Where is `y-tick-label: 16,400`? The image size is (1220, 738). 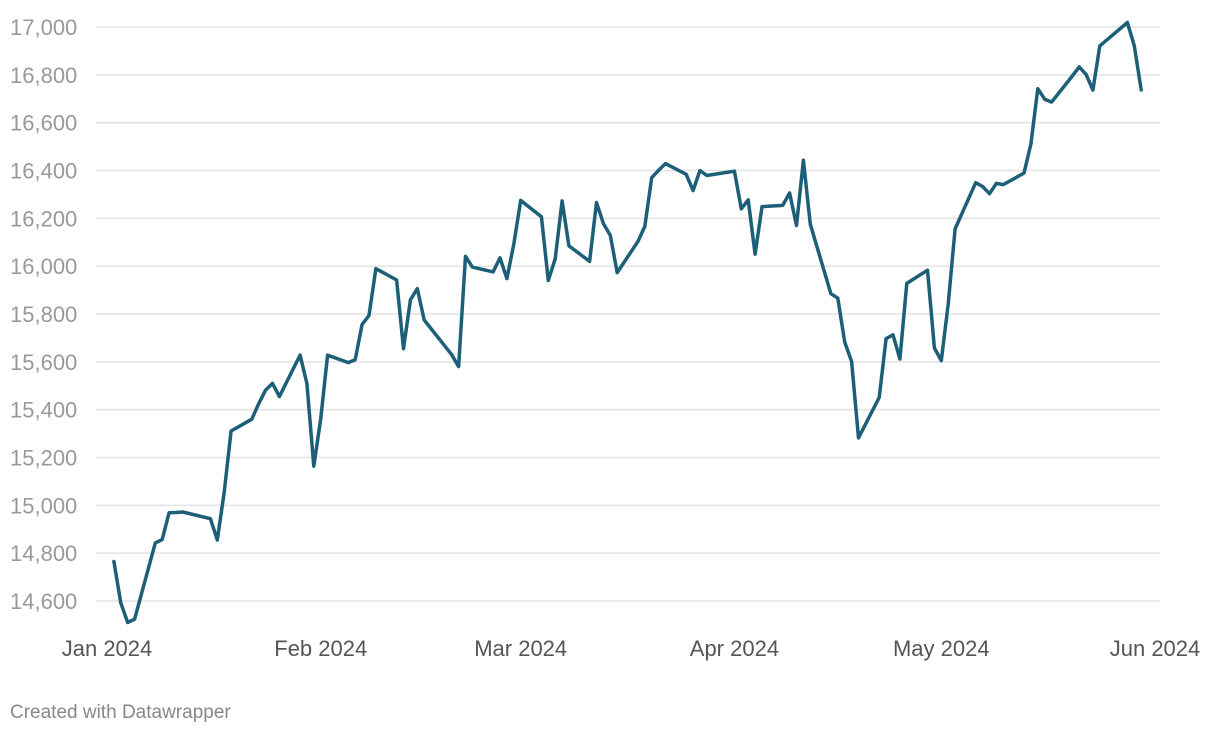
y-tick-label: 16,400 is located at coordinates (43, 171).